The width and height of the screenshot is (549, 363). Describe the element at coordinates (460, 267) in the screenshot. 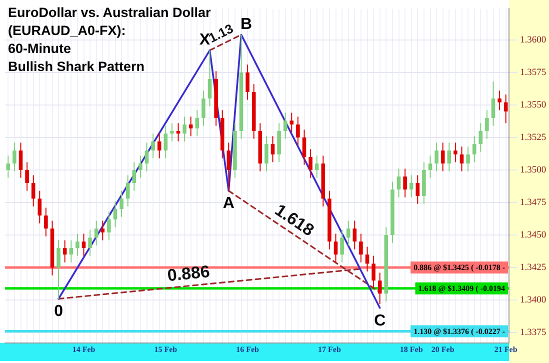

I see `ref-line-label: 0.886 @ $1.3425 ( -0.0178 -` at that location.